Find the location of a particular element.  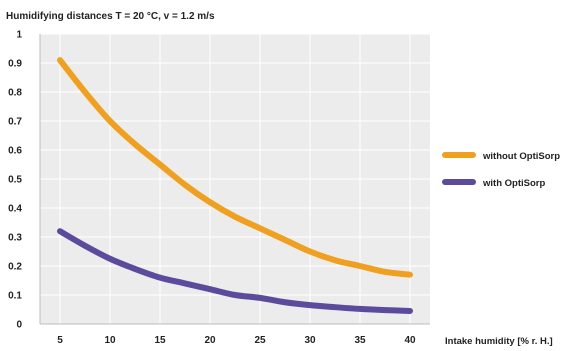

legend-label-without-optisorp: without OptiSorp is located at coordinates (521, 156).